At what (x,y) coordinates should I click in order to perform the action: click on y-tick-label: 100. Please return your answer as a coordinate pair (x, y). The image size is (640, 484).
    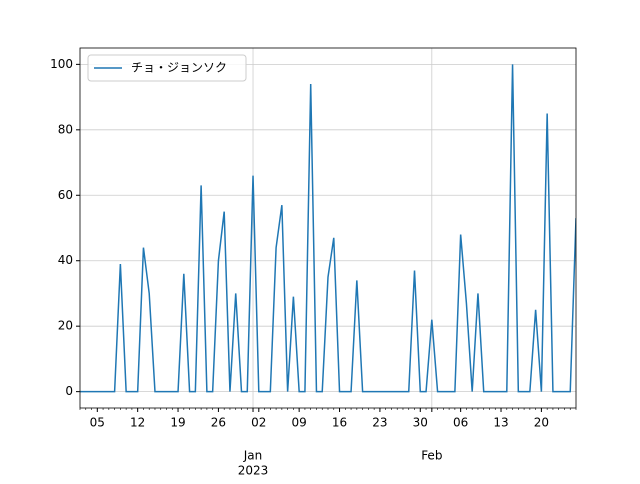
    Looking at the image, I should click on (61, 64).